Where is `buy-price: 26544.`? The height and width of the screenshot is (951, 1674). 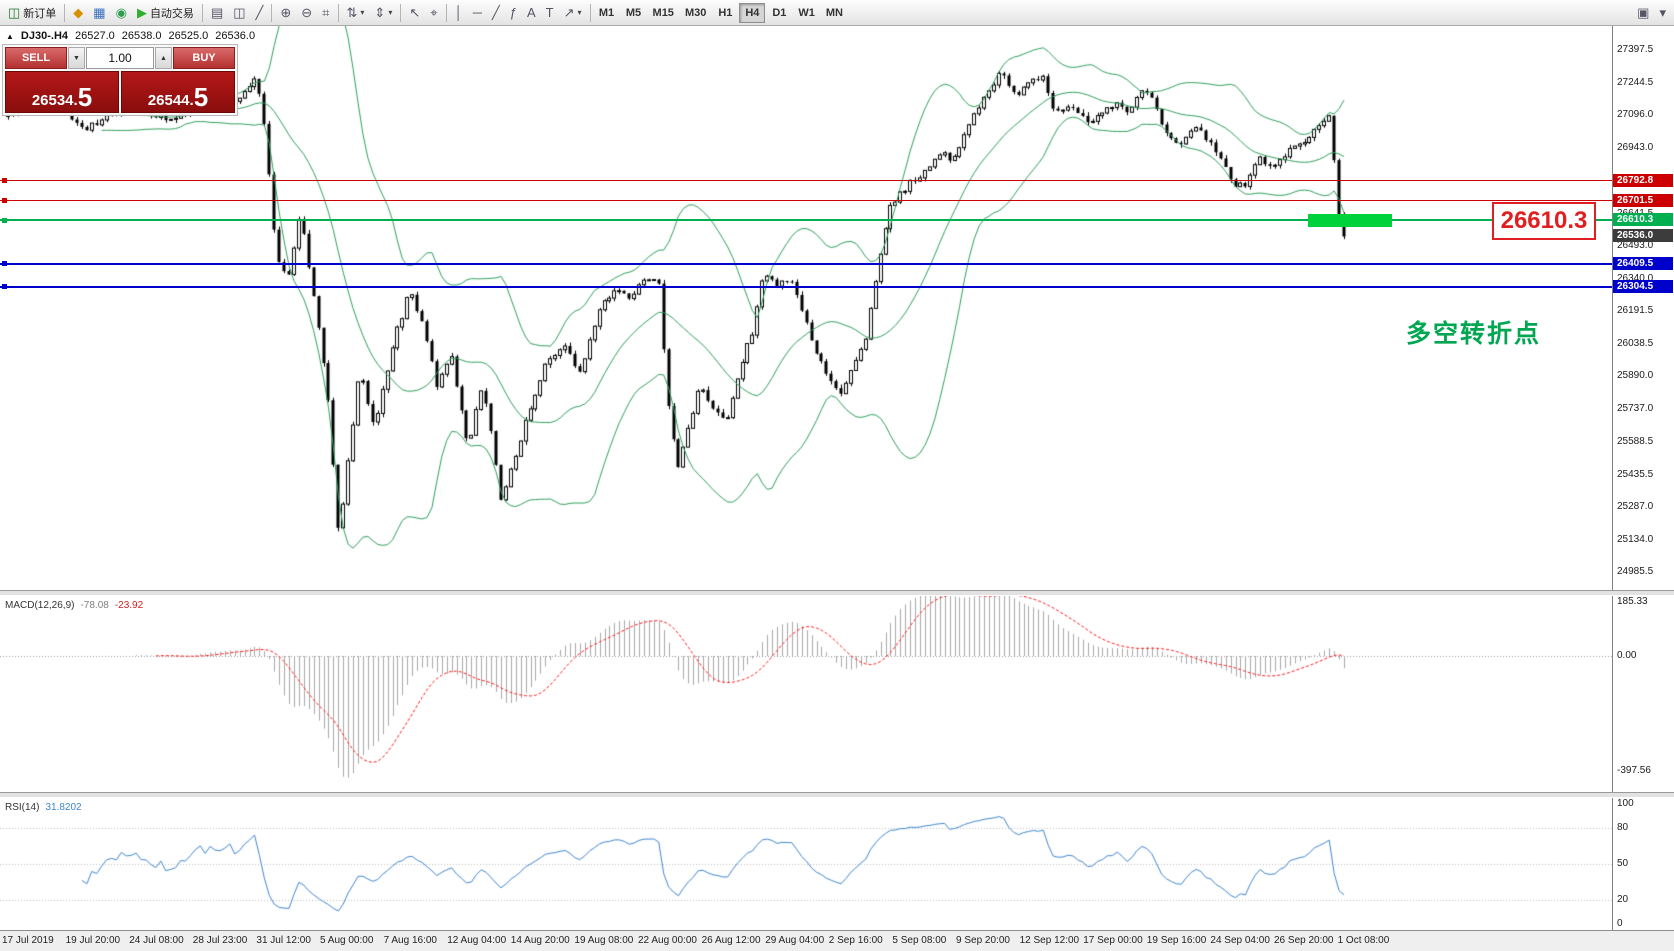
buy-price: 26544. is located at coordinates (170, 100).